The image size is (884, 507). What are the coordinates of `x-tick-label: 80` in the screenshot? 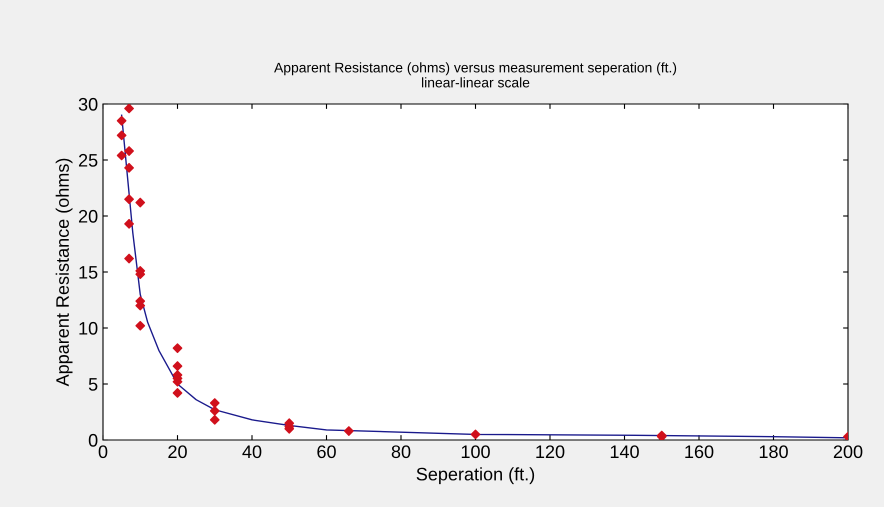 It's located at (401, 451).